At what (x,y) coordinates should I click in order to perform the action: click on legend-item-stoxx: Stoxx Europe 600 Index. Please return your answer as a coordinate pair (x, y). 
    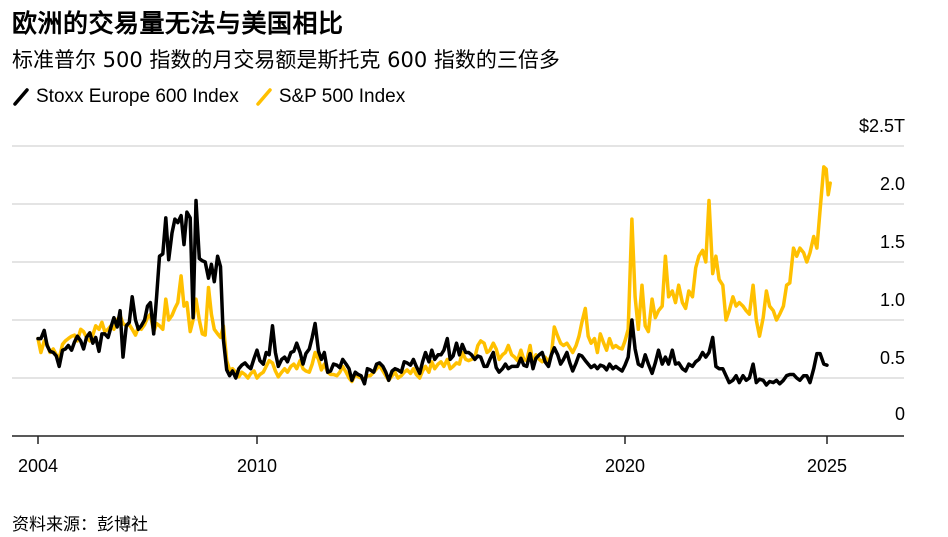
    Looking at the image, I should click on (125, 97).